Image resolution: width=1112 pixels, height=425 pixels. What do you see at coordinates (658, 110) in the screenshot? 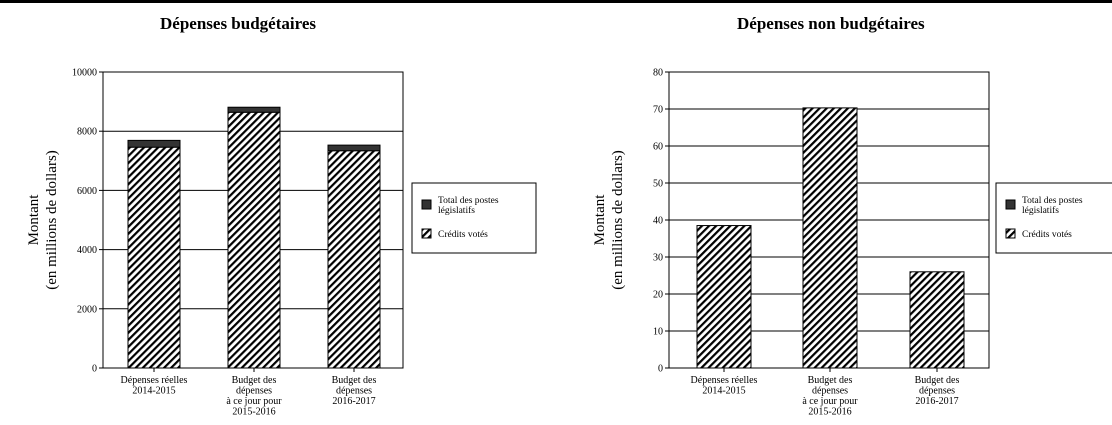
I see `y-tick-label: 70` at bounding box center [658, 110].